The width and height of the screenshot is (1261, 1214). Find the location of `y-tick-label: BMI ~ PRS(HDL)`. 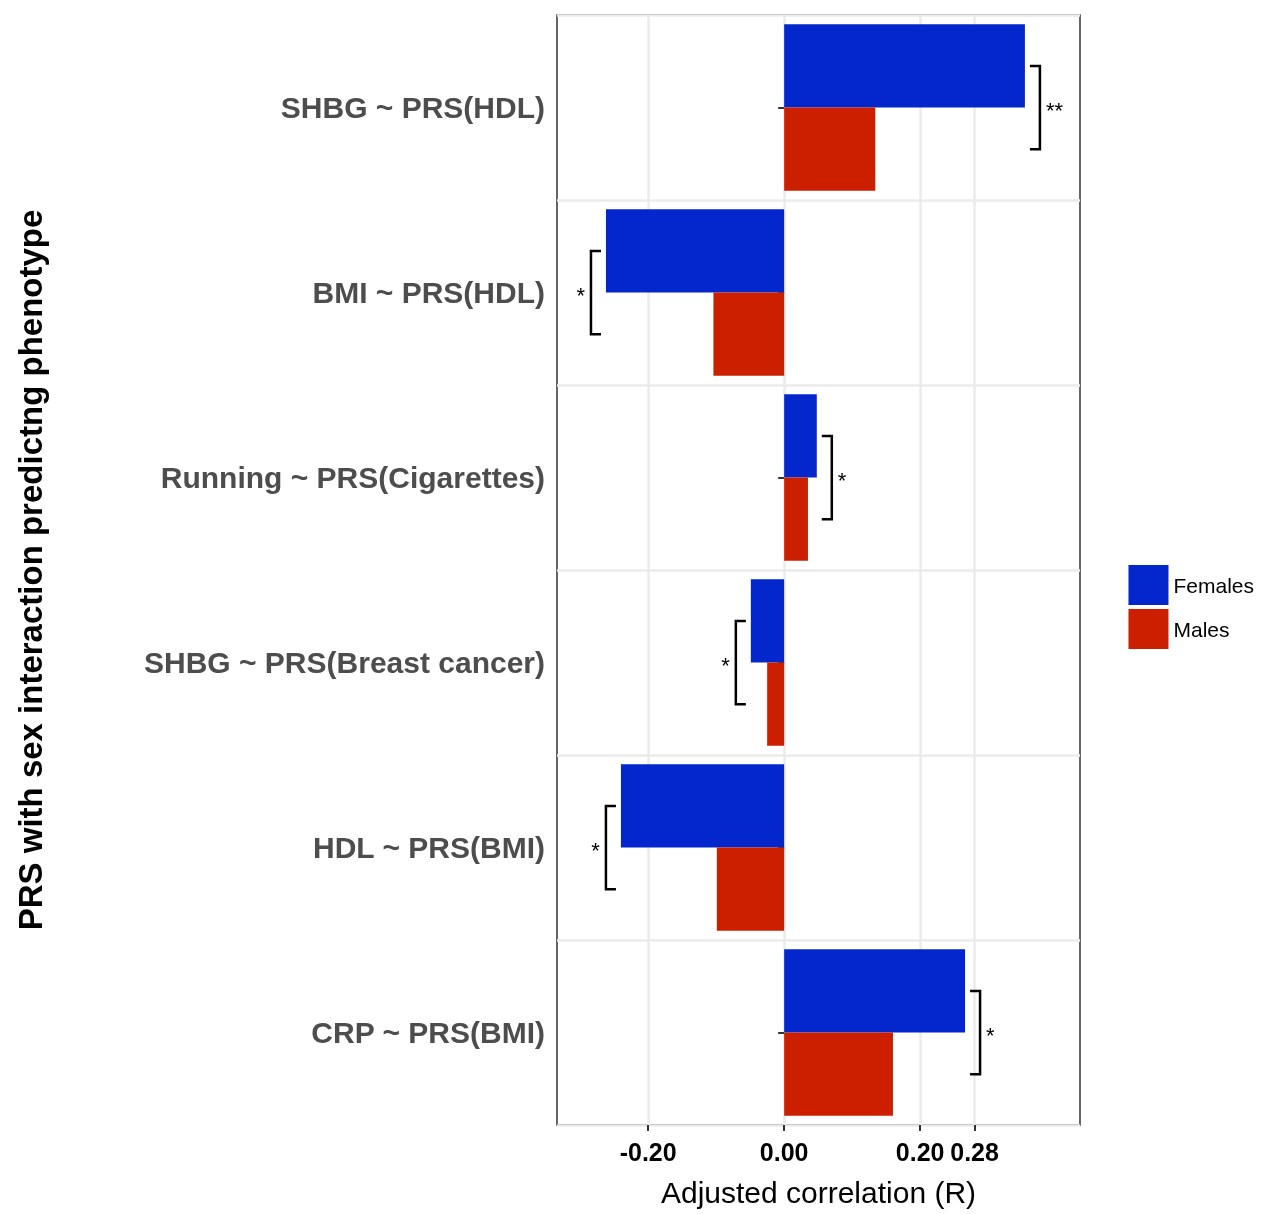

y-tick-label: BMI ~ PRS(HDL) is located at coordinates (428, 292).